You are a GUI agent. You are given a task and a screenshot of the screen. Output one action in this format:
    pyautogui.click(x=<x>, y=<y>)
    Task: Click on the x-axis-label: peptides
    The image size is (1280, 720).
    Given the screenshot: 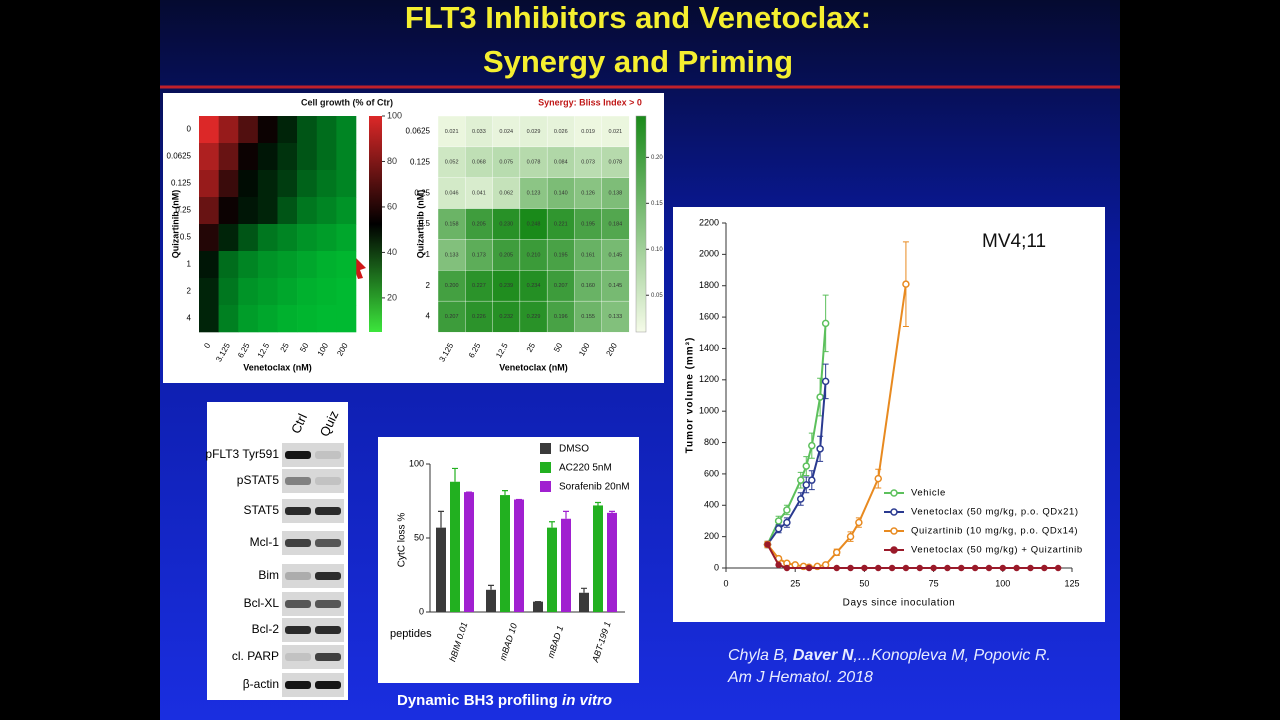 What is the action you would take?
    pyautogui.click(x=411, y=634)
    